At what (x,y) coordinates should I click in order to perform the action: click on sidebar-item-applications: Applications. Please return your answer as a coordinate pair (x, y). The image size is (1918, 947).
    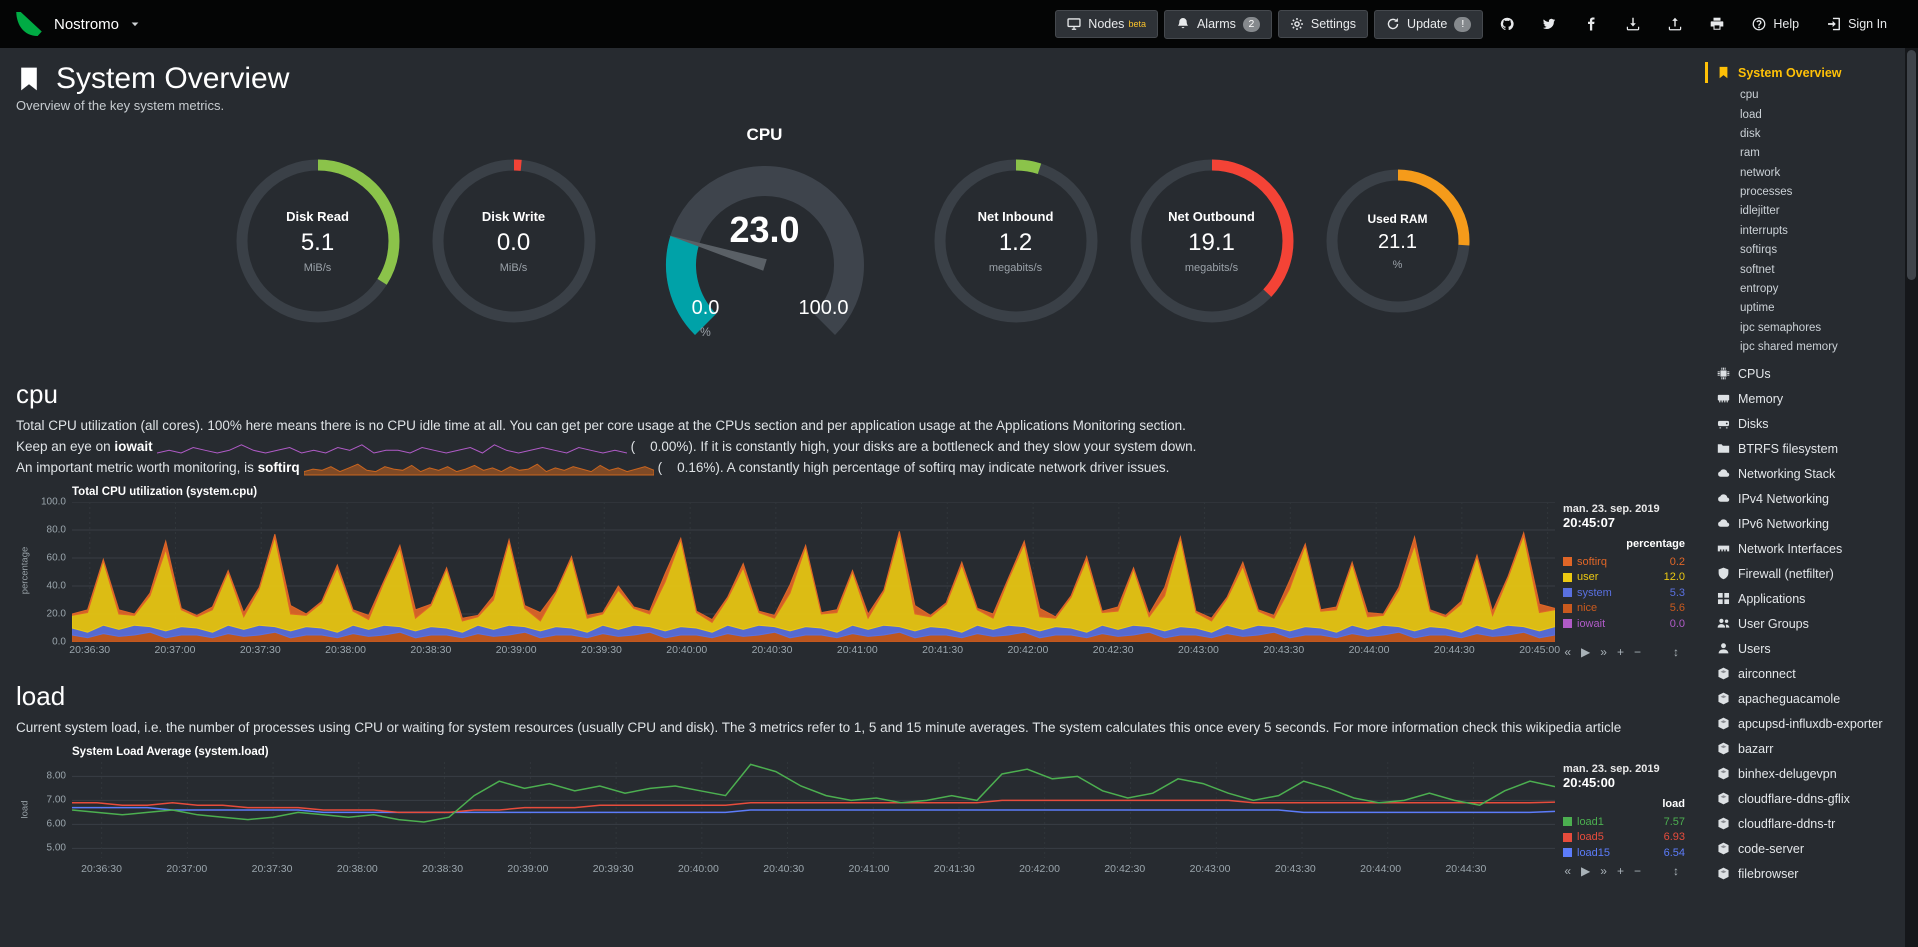
    Looking at the image, I should click on (1809, 598).